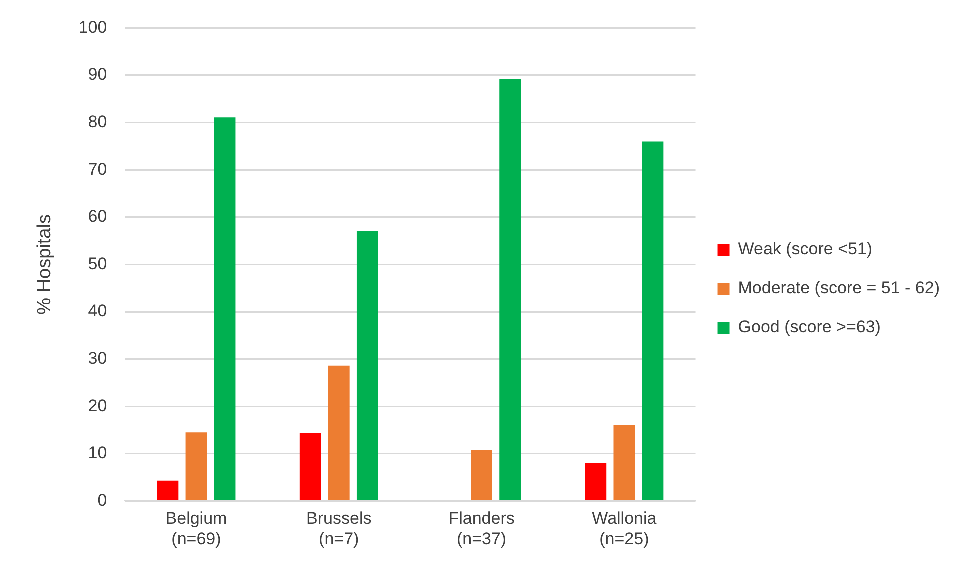 Image resolution: width=956 pixels, height=578 pixels. I want to click on y-axis-title: % Hospitals, so click(45, 264).